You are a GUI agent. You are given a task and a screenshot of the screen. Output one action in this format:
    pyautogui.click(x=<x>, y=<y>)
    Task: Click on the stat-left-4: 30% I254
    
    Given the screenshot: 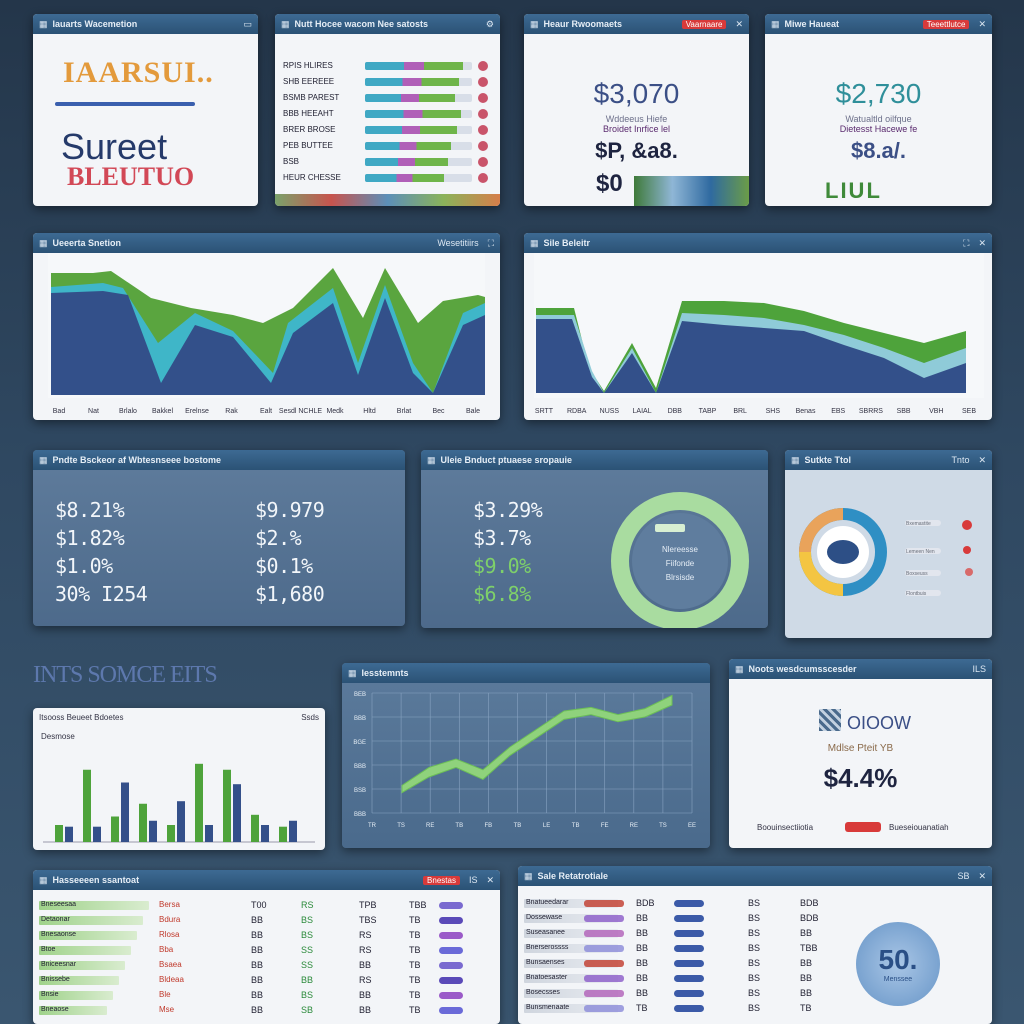 What is the action you would take?
    pyautogui.click(x=101, y=594)
    